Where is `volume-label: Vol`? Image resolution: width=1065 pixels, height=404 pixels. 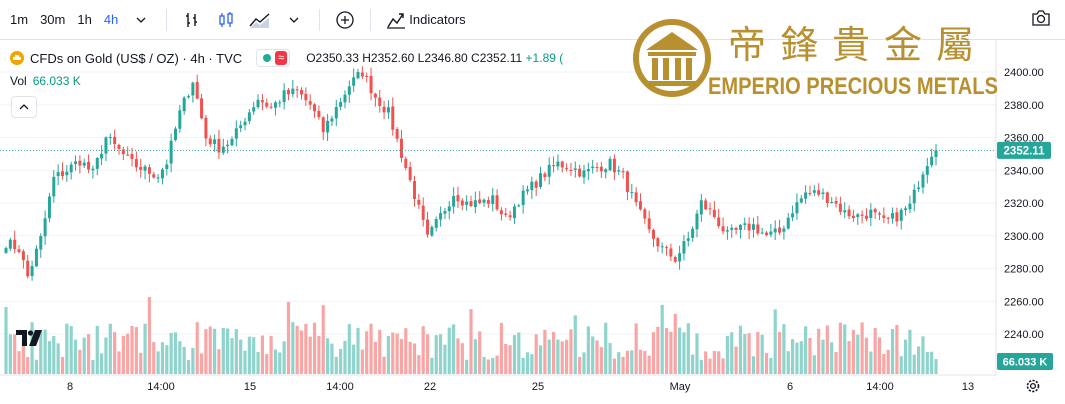
volume-label: Vol is located at coordinates (18, 81).